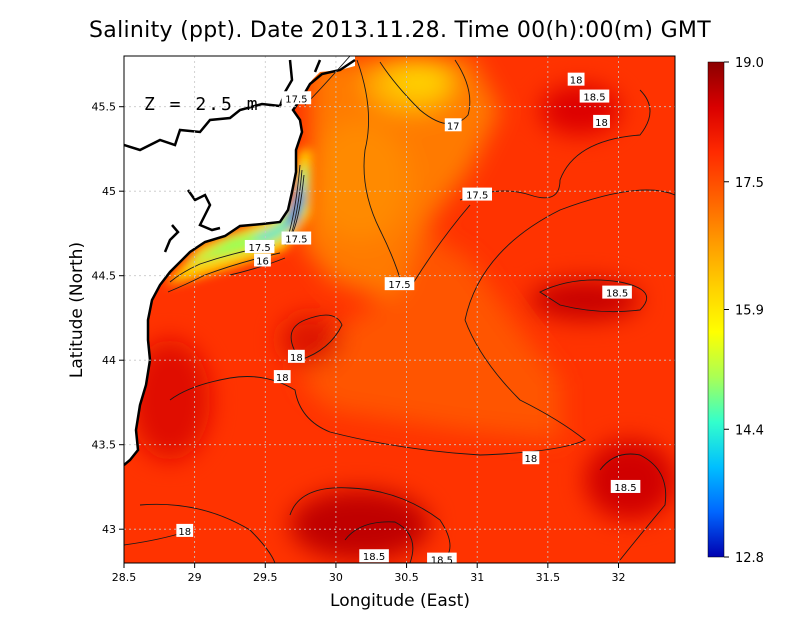 This screenshot has width=800, height=618. Describe the element at coordinates (368, 573) in the screenshot. I see `x-axis: 28.5 29 29.5 30 30.5 31 31.5 32` at that location.